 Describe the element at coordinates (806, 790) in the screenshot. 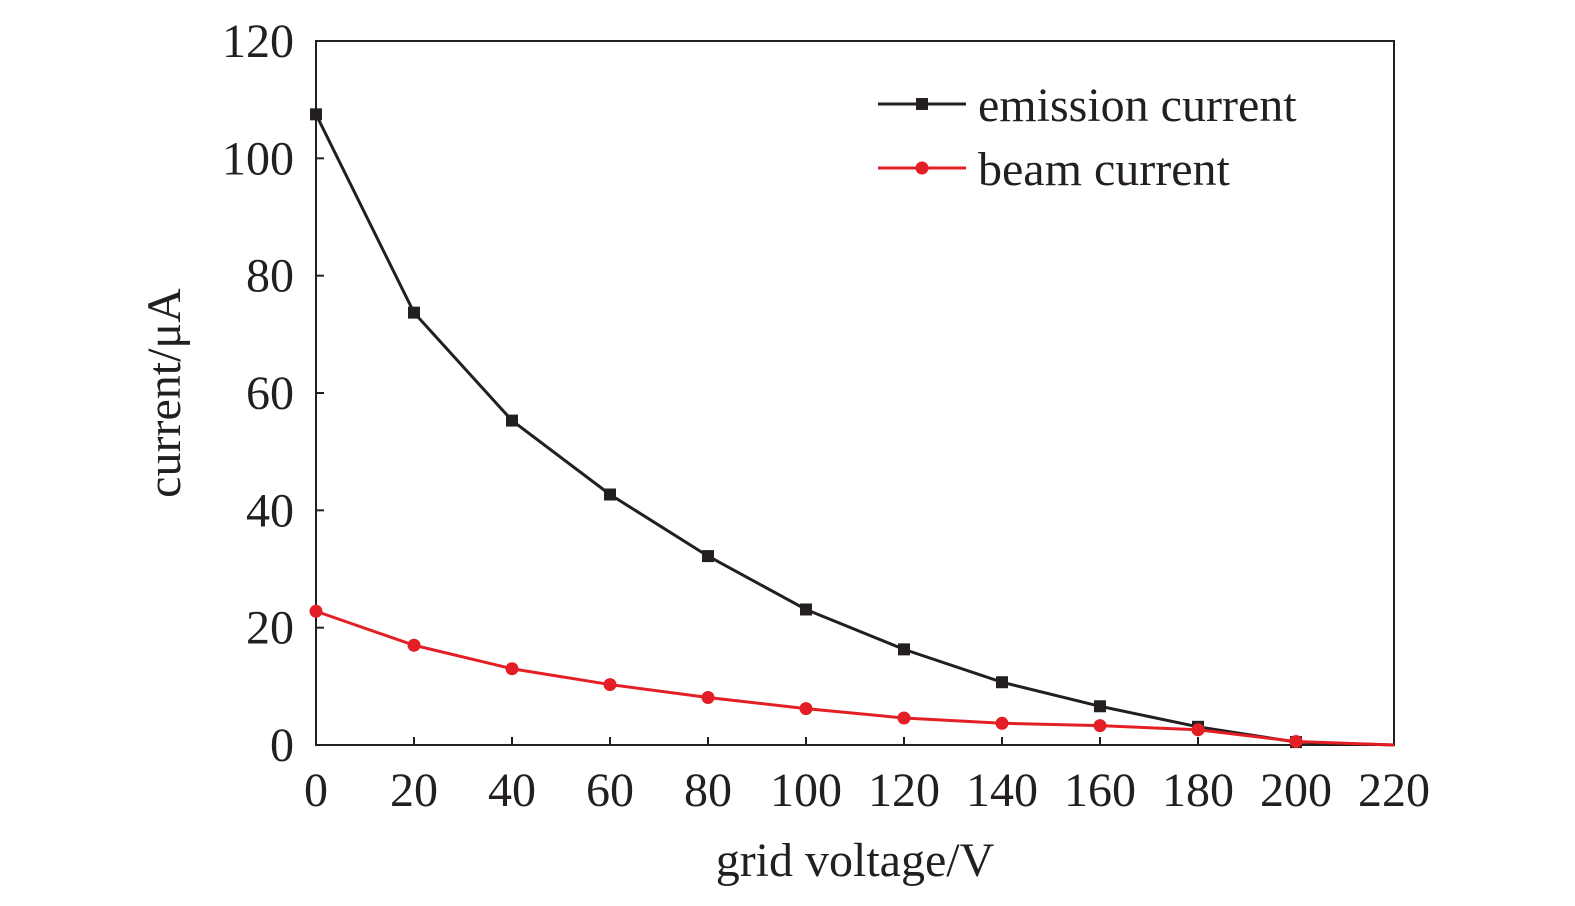

I see `x-tick-label: 100` at that location.